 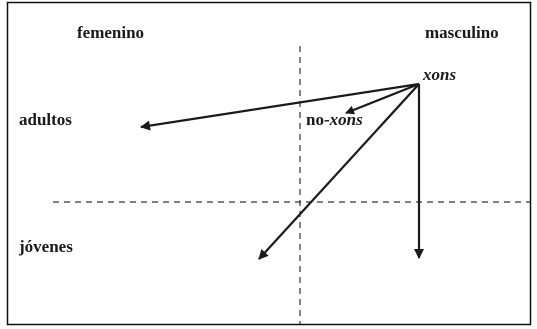 What do you see at coordinates (280, 106) in the screenshot?
I see `arrow-to-adultos` at bounding box center [280, 106].